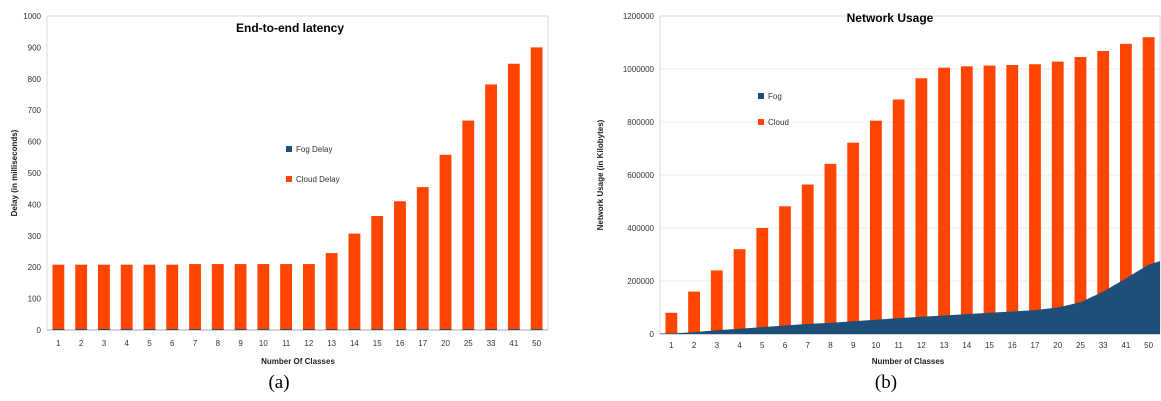  What do you see at coordinates (921, 345) in the screenshot?
I see `network-xtick-label: 12` at bounding box center [921, 345].